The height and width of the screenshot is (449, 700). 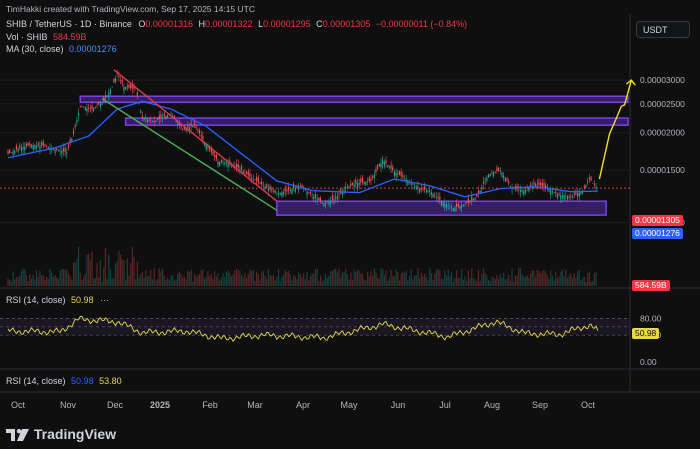 What do you see at coordinates (64, 381) in the screenshot?
I see `rsi-legend-2: RSI (14, close) 50.98 53.80` at bounding box center [64, 381].